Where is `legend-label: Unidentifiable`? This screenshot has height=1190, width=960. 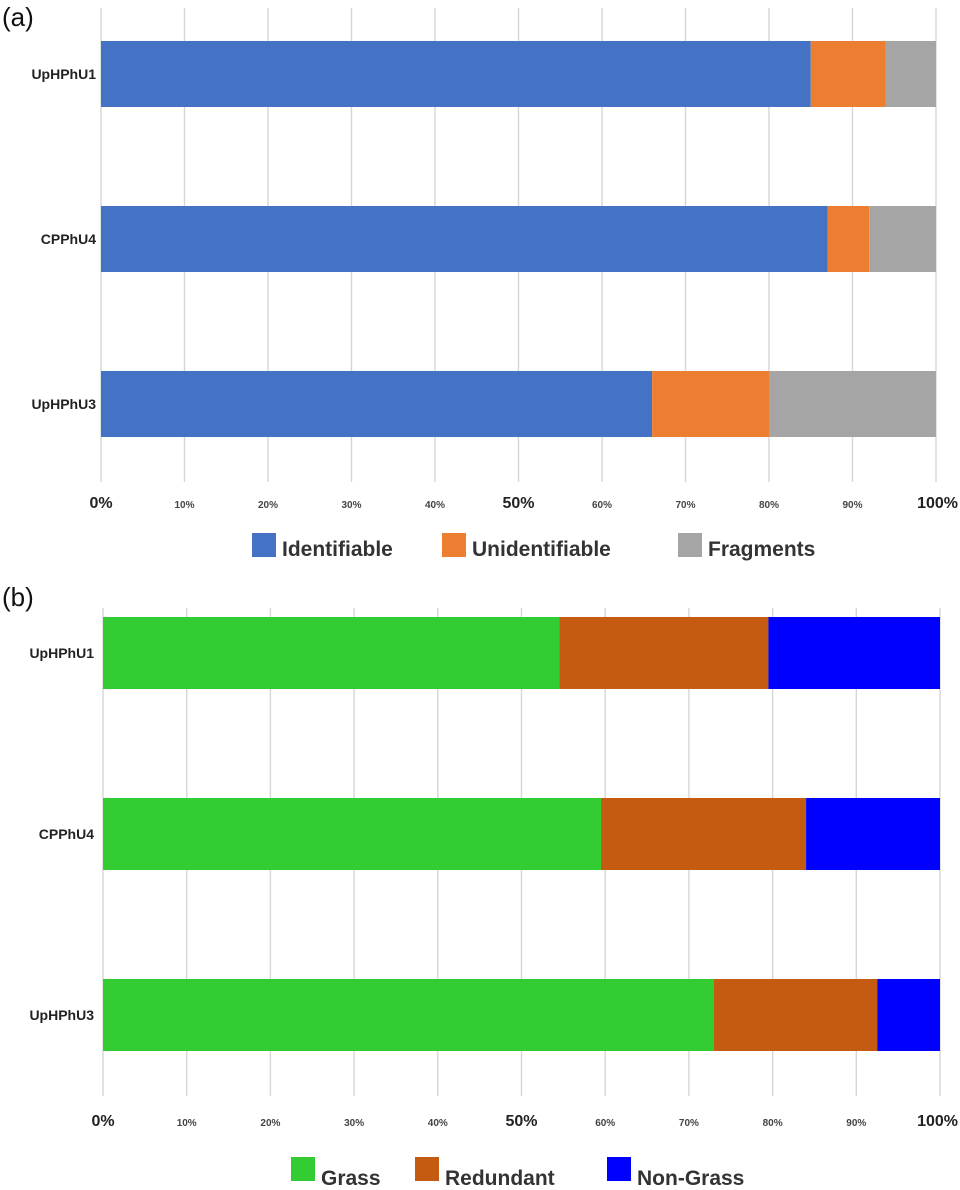
legend-label: Unidentifiable is located at coordinates (541, 549).